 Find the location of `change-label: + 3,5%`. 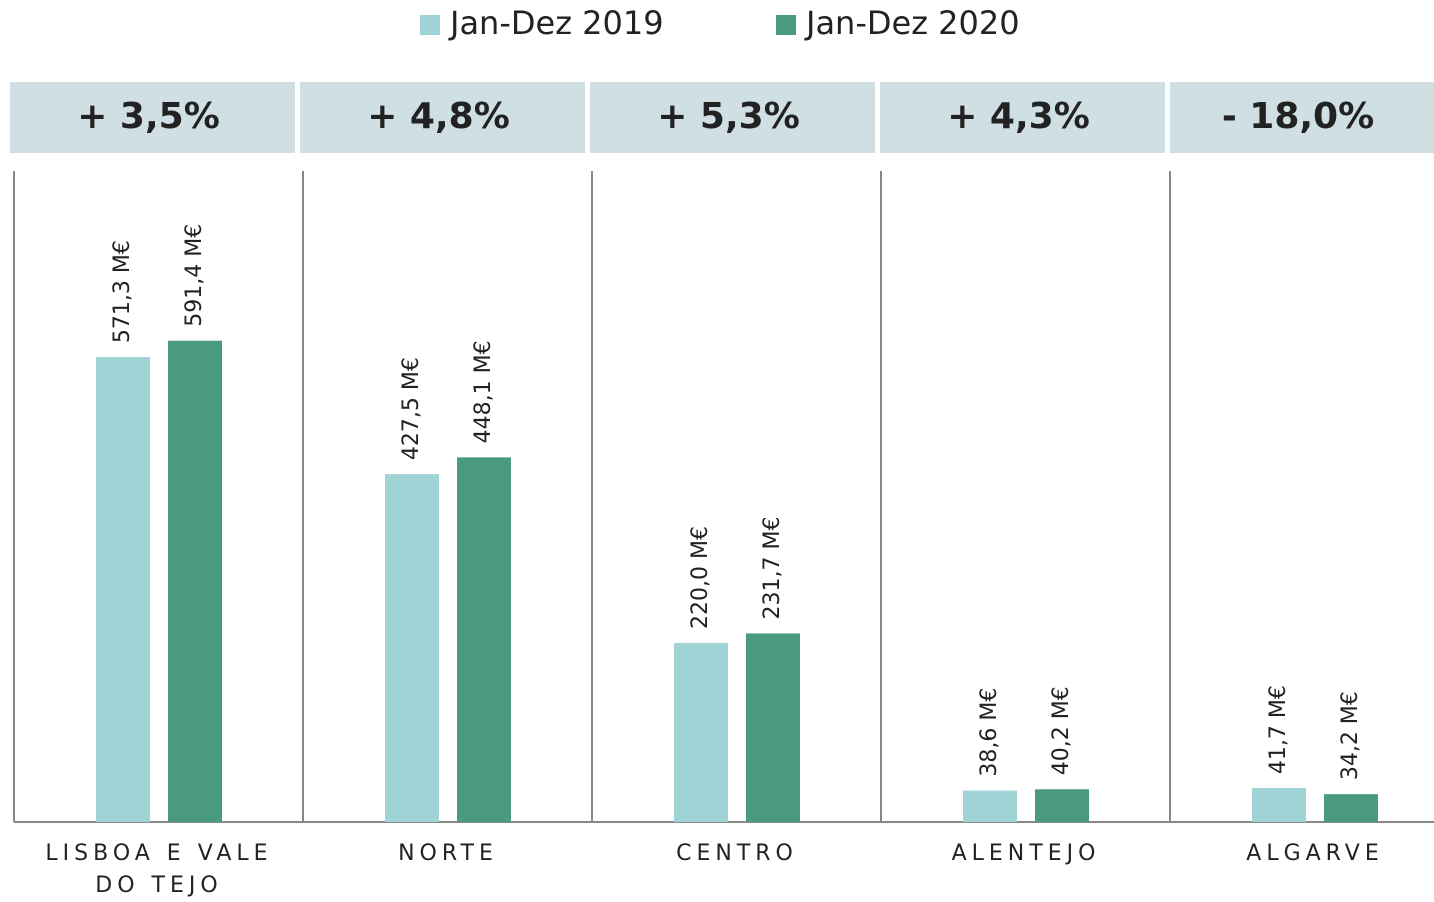

change-label: + 3,5% is located at coordinates (148, 116).